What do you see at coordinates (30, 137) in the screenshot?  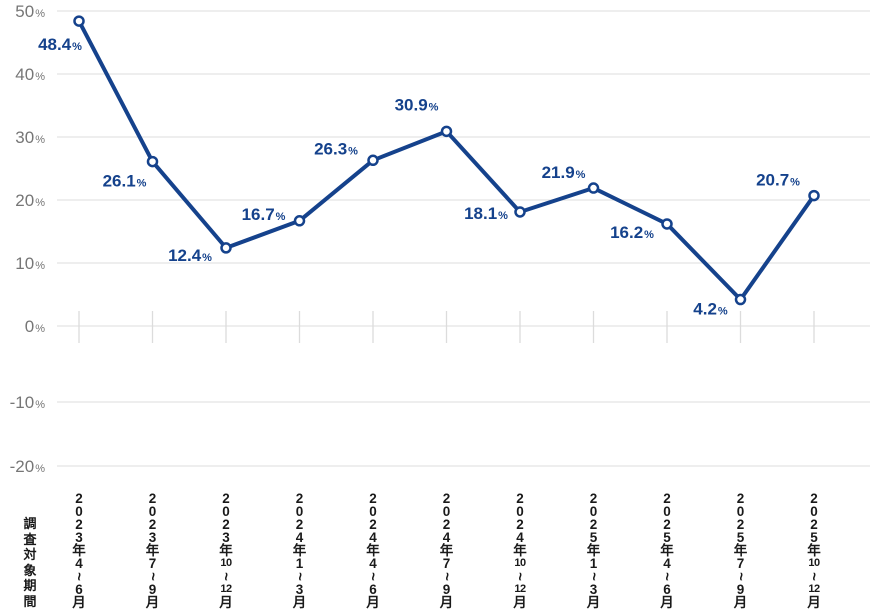 I see `y-axis-tick-label: 30%` at bounding box center [30, 137].